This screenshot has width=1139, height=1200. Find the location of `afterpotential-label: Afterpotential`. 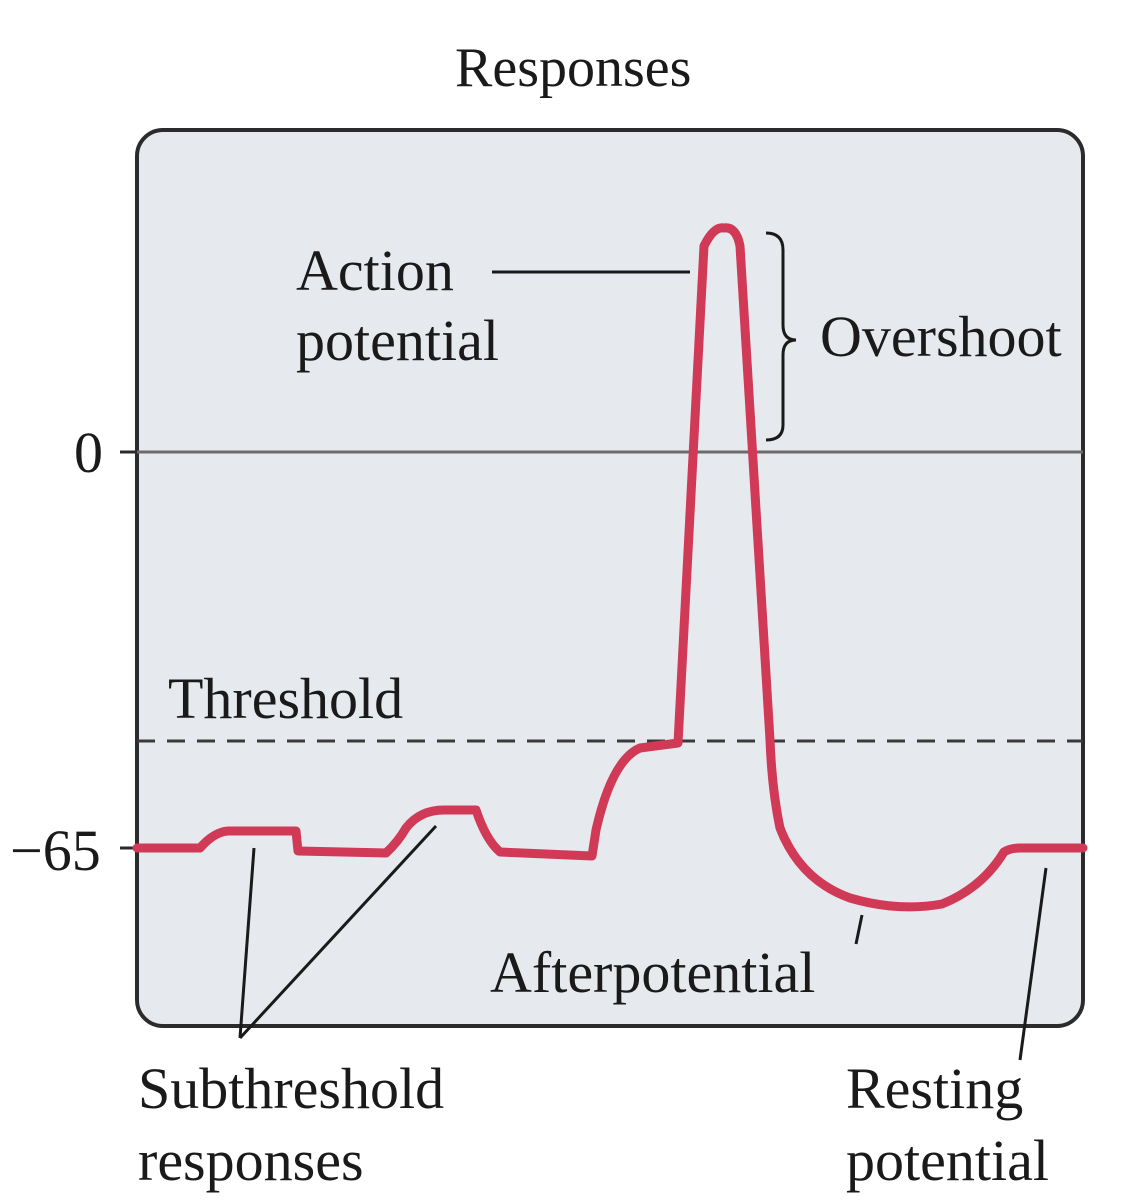

afterpotential-label: Afterpotential is located at coordinates (653, 972).